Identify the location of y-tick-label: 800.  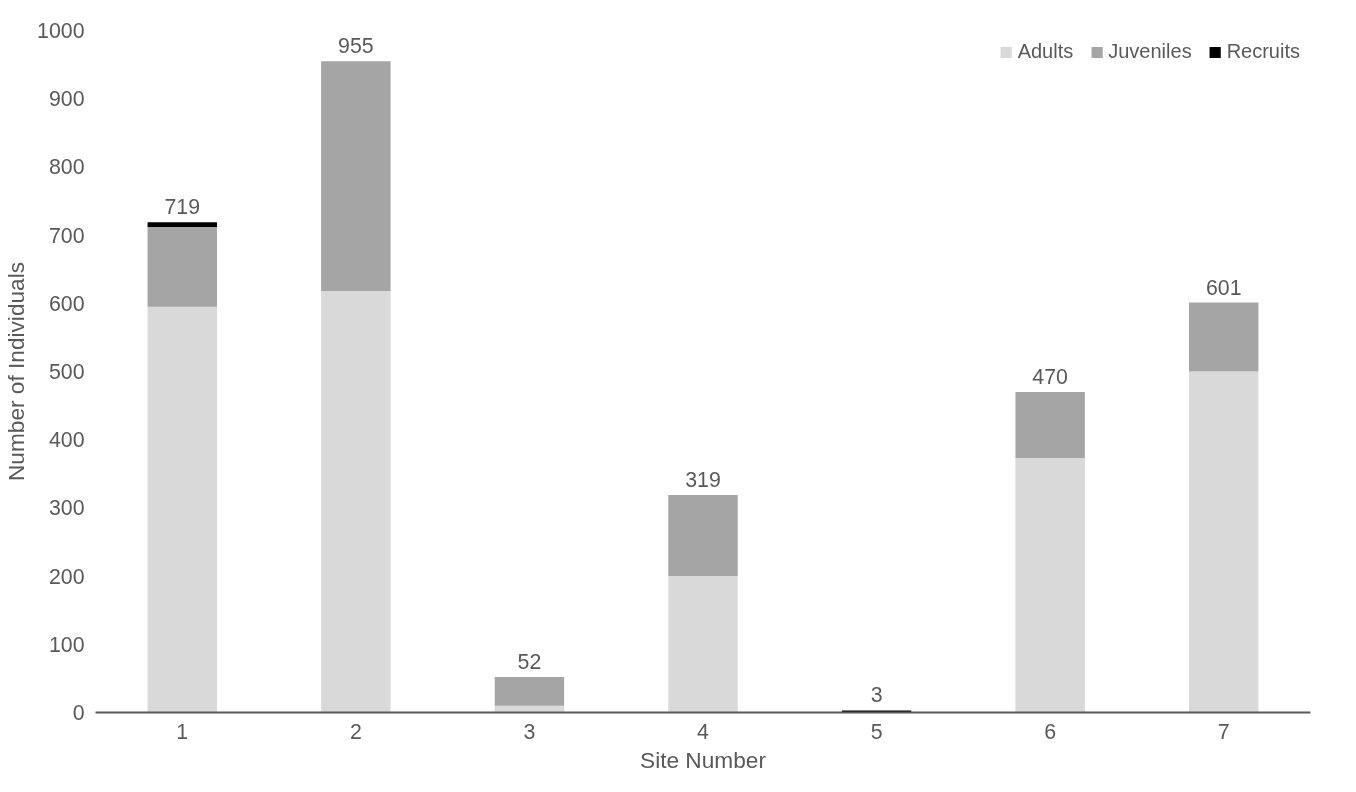
(66, 167).